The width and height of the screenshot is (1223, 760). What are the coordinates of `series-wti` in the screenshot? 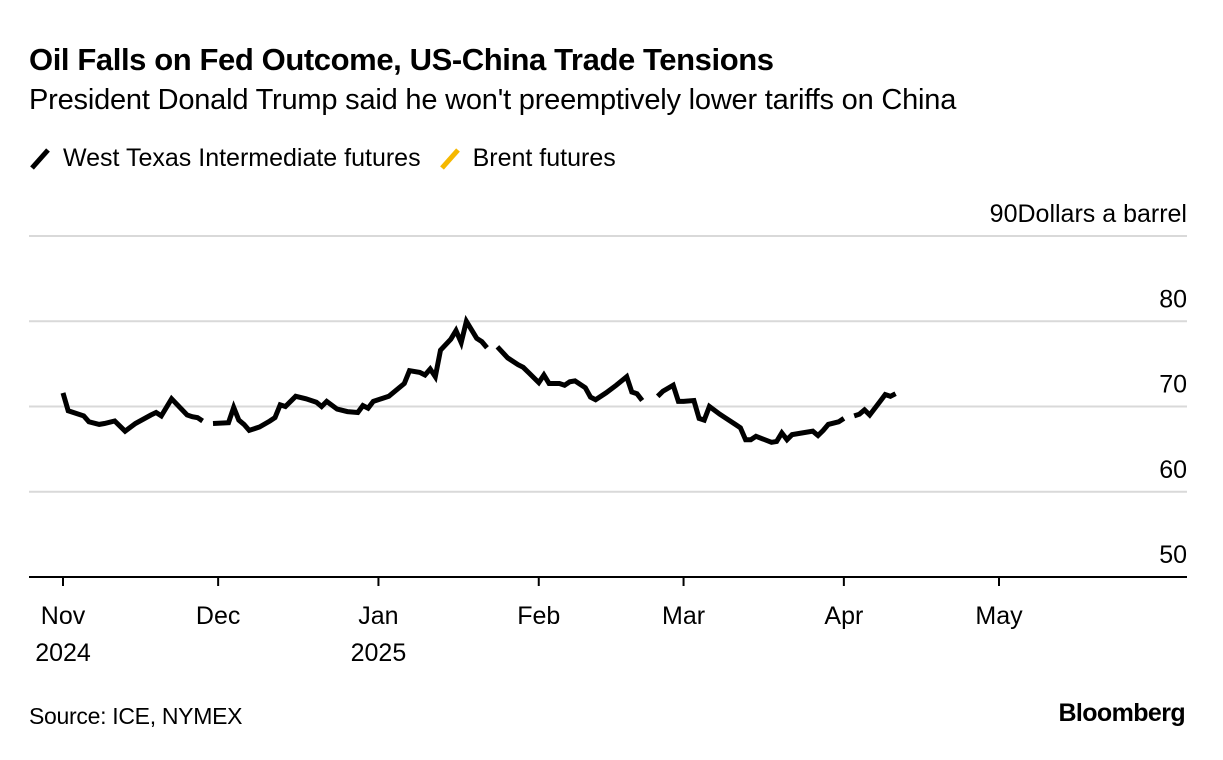 It's located at (478, 379).